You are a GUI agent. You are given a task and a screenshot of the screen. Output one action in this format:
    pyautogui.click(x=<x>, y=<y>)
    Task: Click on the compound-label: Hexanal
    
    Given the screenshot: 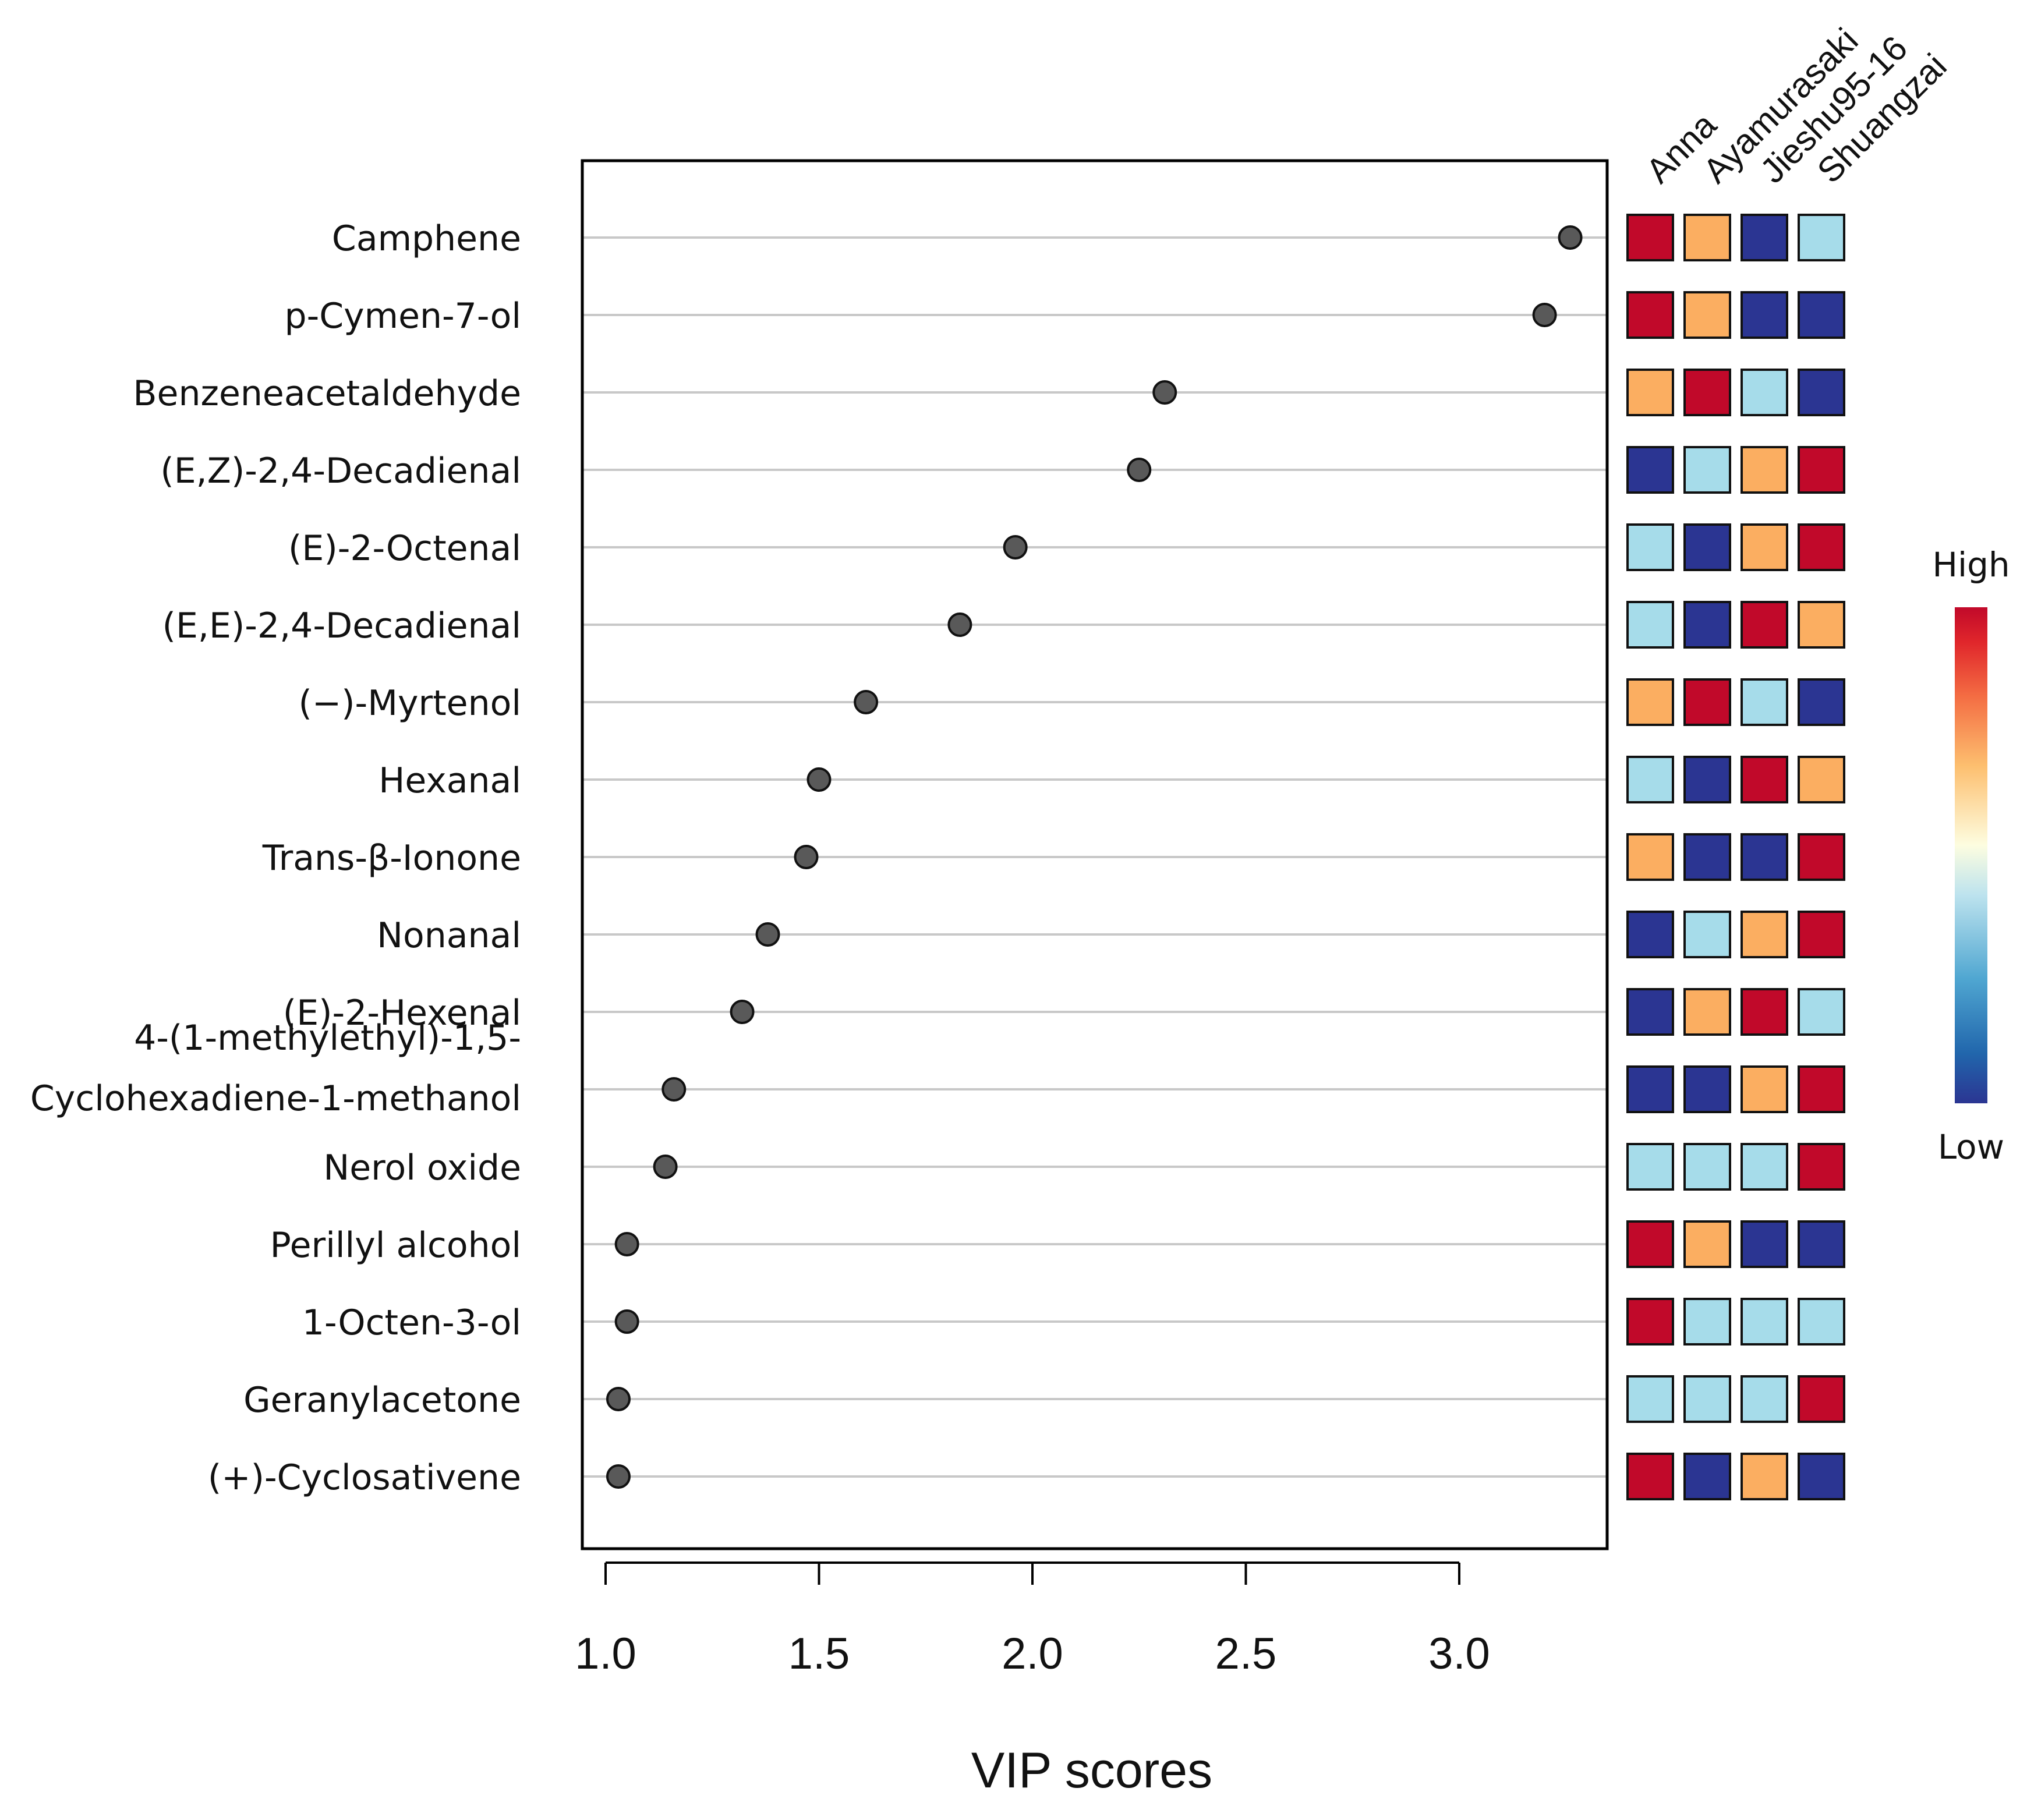 What is the action you would take?
    pyautogui.click(x=449, y=780)
    